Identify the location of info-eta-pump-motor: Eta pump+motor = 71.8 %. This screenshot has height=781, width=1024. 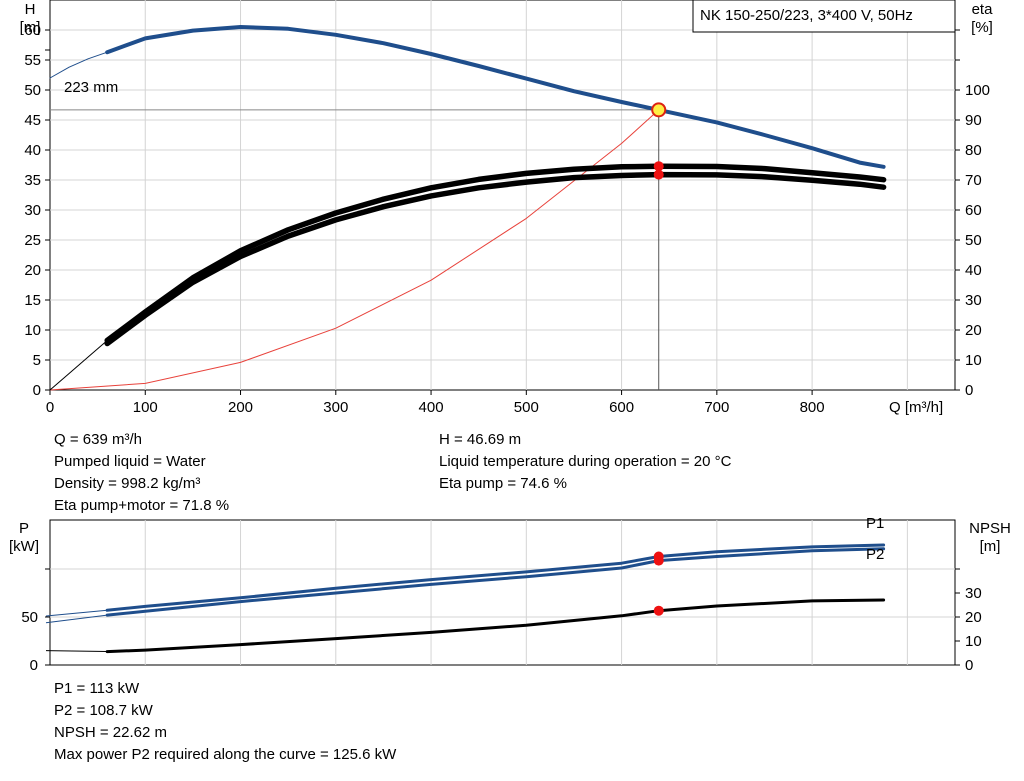
(142, 505).